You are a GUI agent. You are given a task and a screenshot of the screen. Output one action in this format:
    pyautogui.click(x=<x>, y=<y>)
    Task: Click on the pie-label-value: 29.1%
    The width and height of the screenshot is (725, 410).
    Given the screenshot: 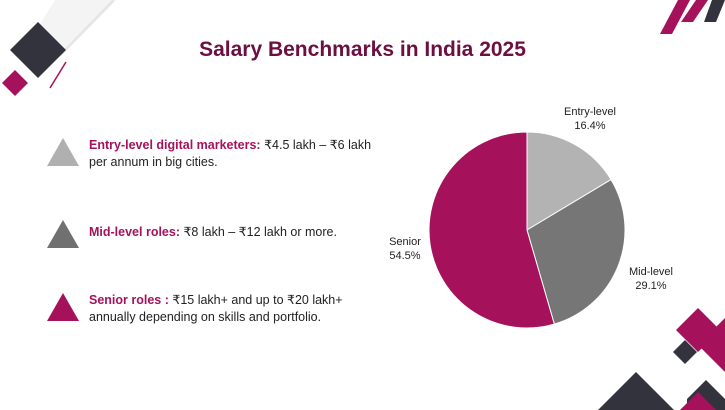 What is the action you would take?
    pyautogui.click(x=650, y=286)
    